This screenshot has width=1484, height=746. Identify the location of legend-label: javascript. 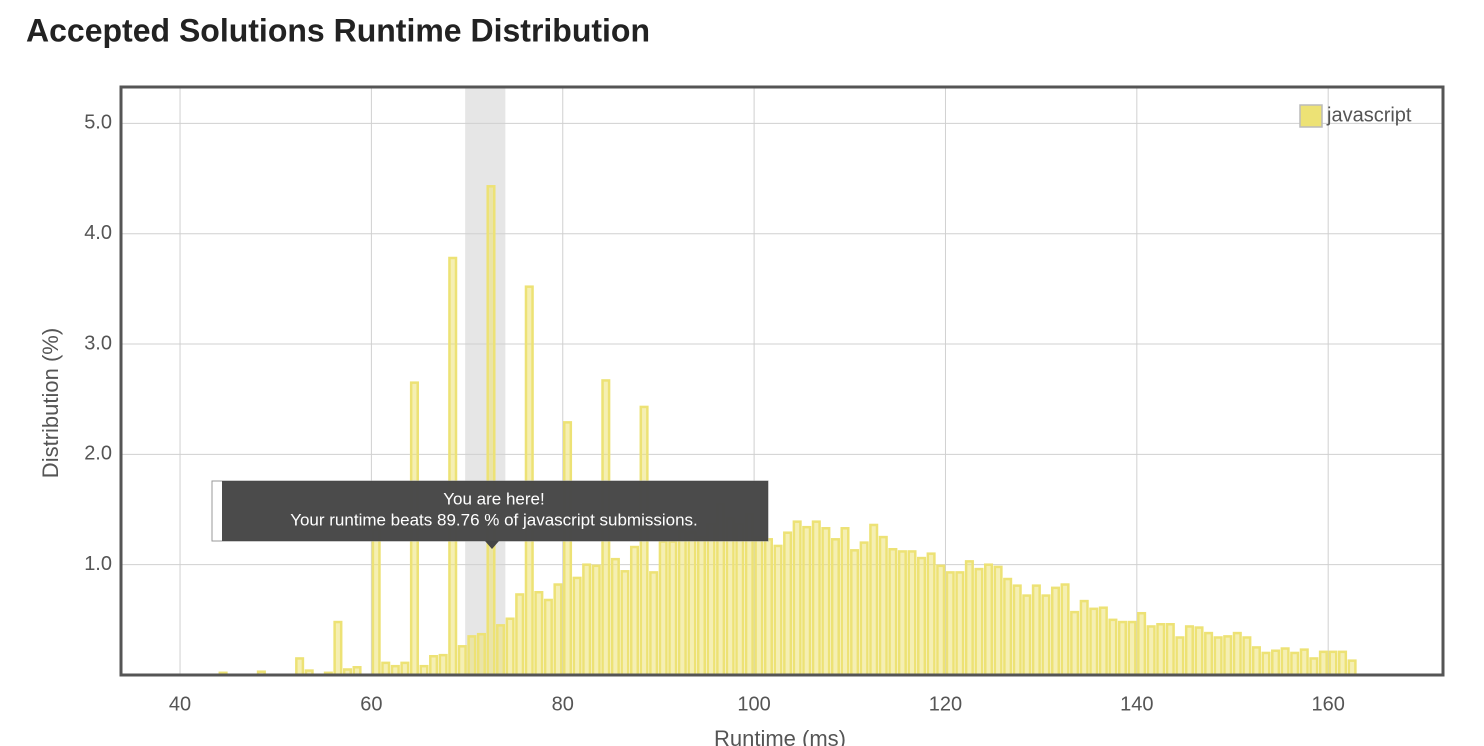
(1369, 115).